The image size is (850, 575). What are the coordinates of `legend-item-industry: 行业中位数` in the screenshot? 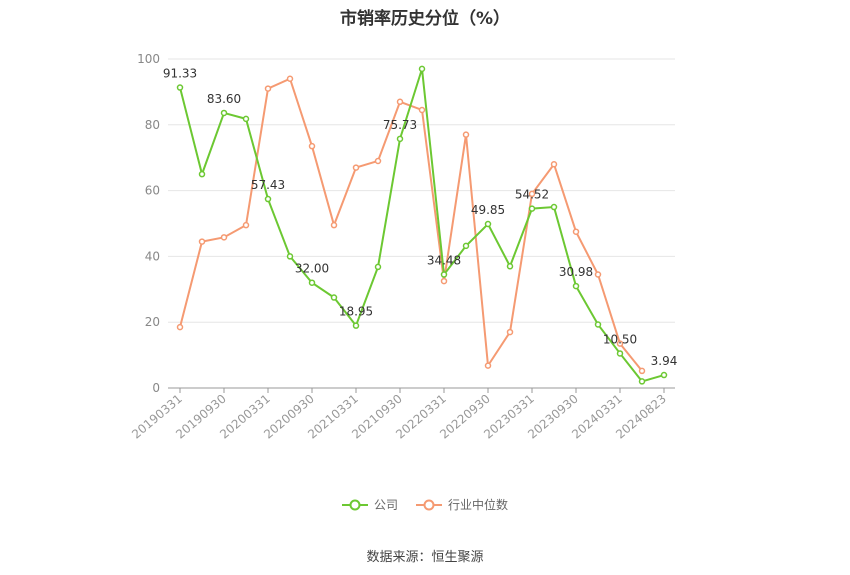 It's located at (462, 504).